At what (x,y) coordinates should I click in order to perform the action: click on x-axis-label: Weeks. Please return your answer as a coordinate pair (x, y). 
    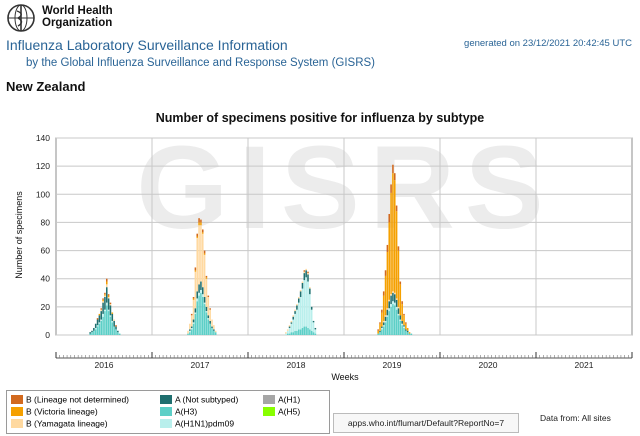
    Looking at the image, I should click on (345, 377).